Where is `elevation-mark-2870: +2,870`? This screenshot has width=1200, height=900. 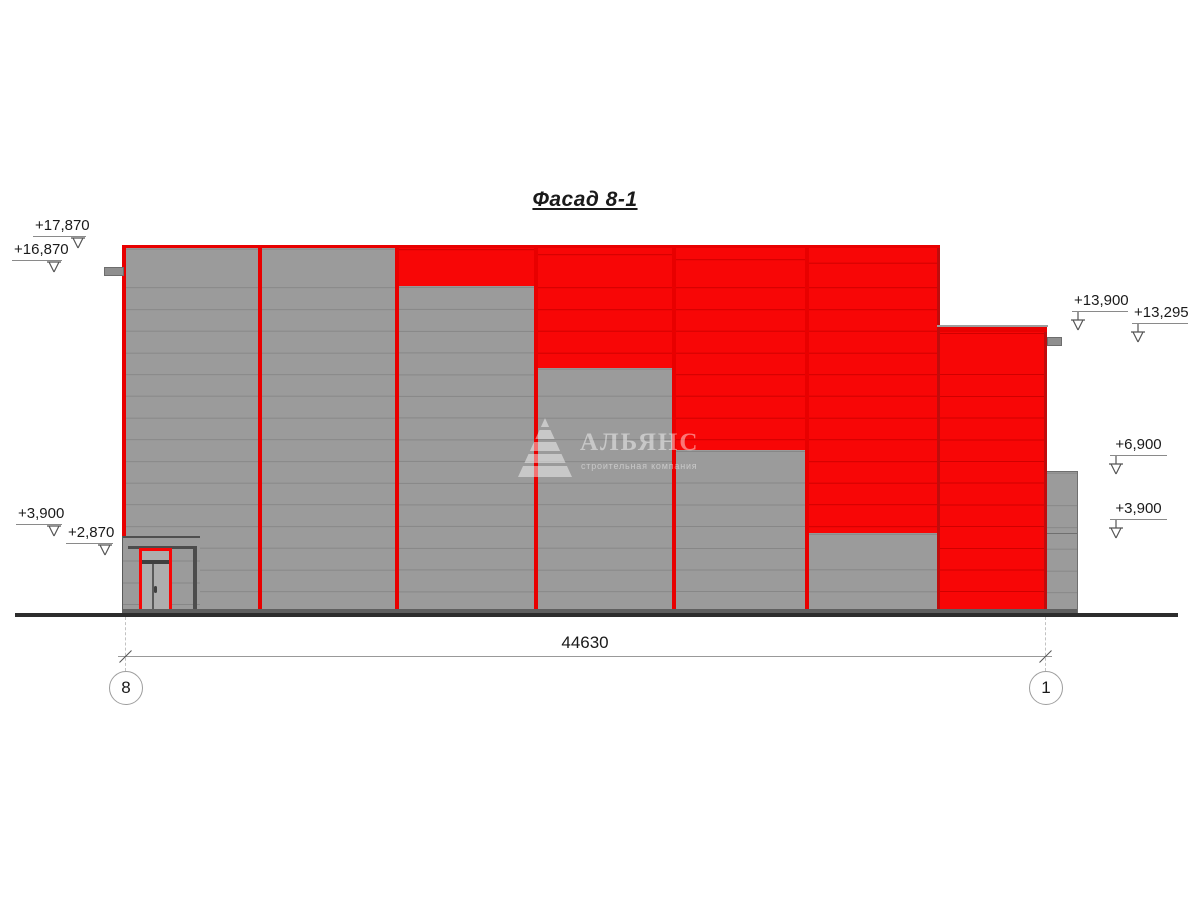
elevation-mark-2870: +2,870 is located at coordinates (90, 540).